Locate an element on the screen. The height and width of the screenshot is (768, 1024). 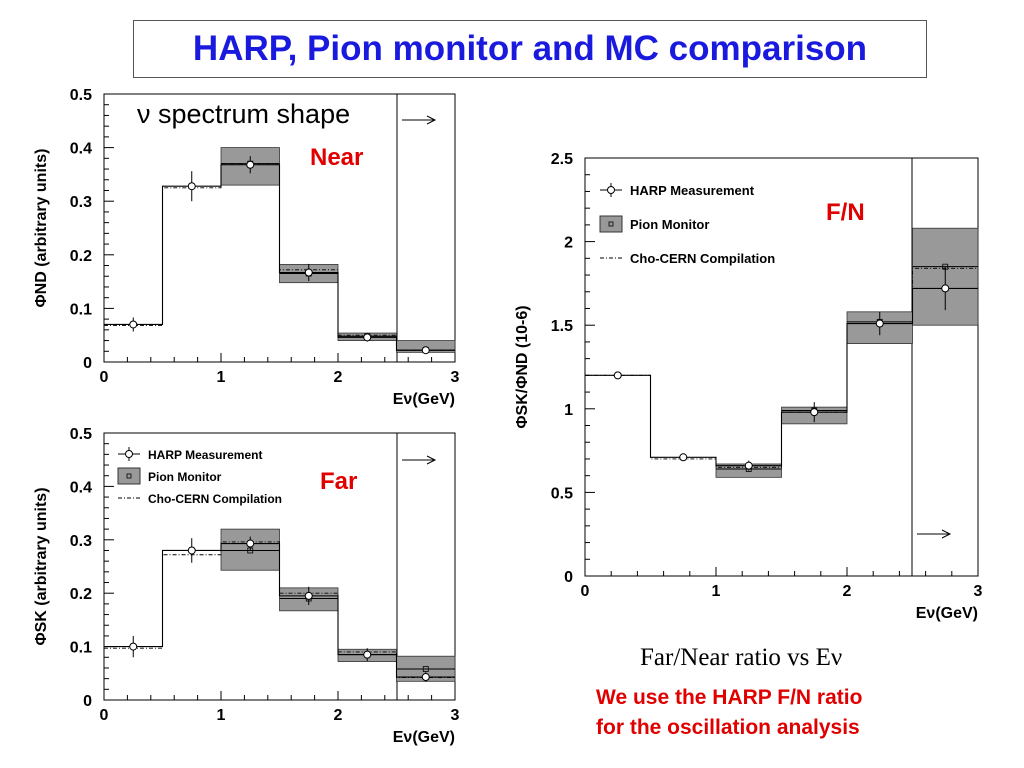
panel-2-legend-harp-label: HARP Measurement is located at coordinates (205, 455).